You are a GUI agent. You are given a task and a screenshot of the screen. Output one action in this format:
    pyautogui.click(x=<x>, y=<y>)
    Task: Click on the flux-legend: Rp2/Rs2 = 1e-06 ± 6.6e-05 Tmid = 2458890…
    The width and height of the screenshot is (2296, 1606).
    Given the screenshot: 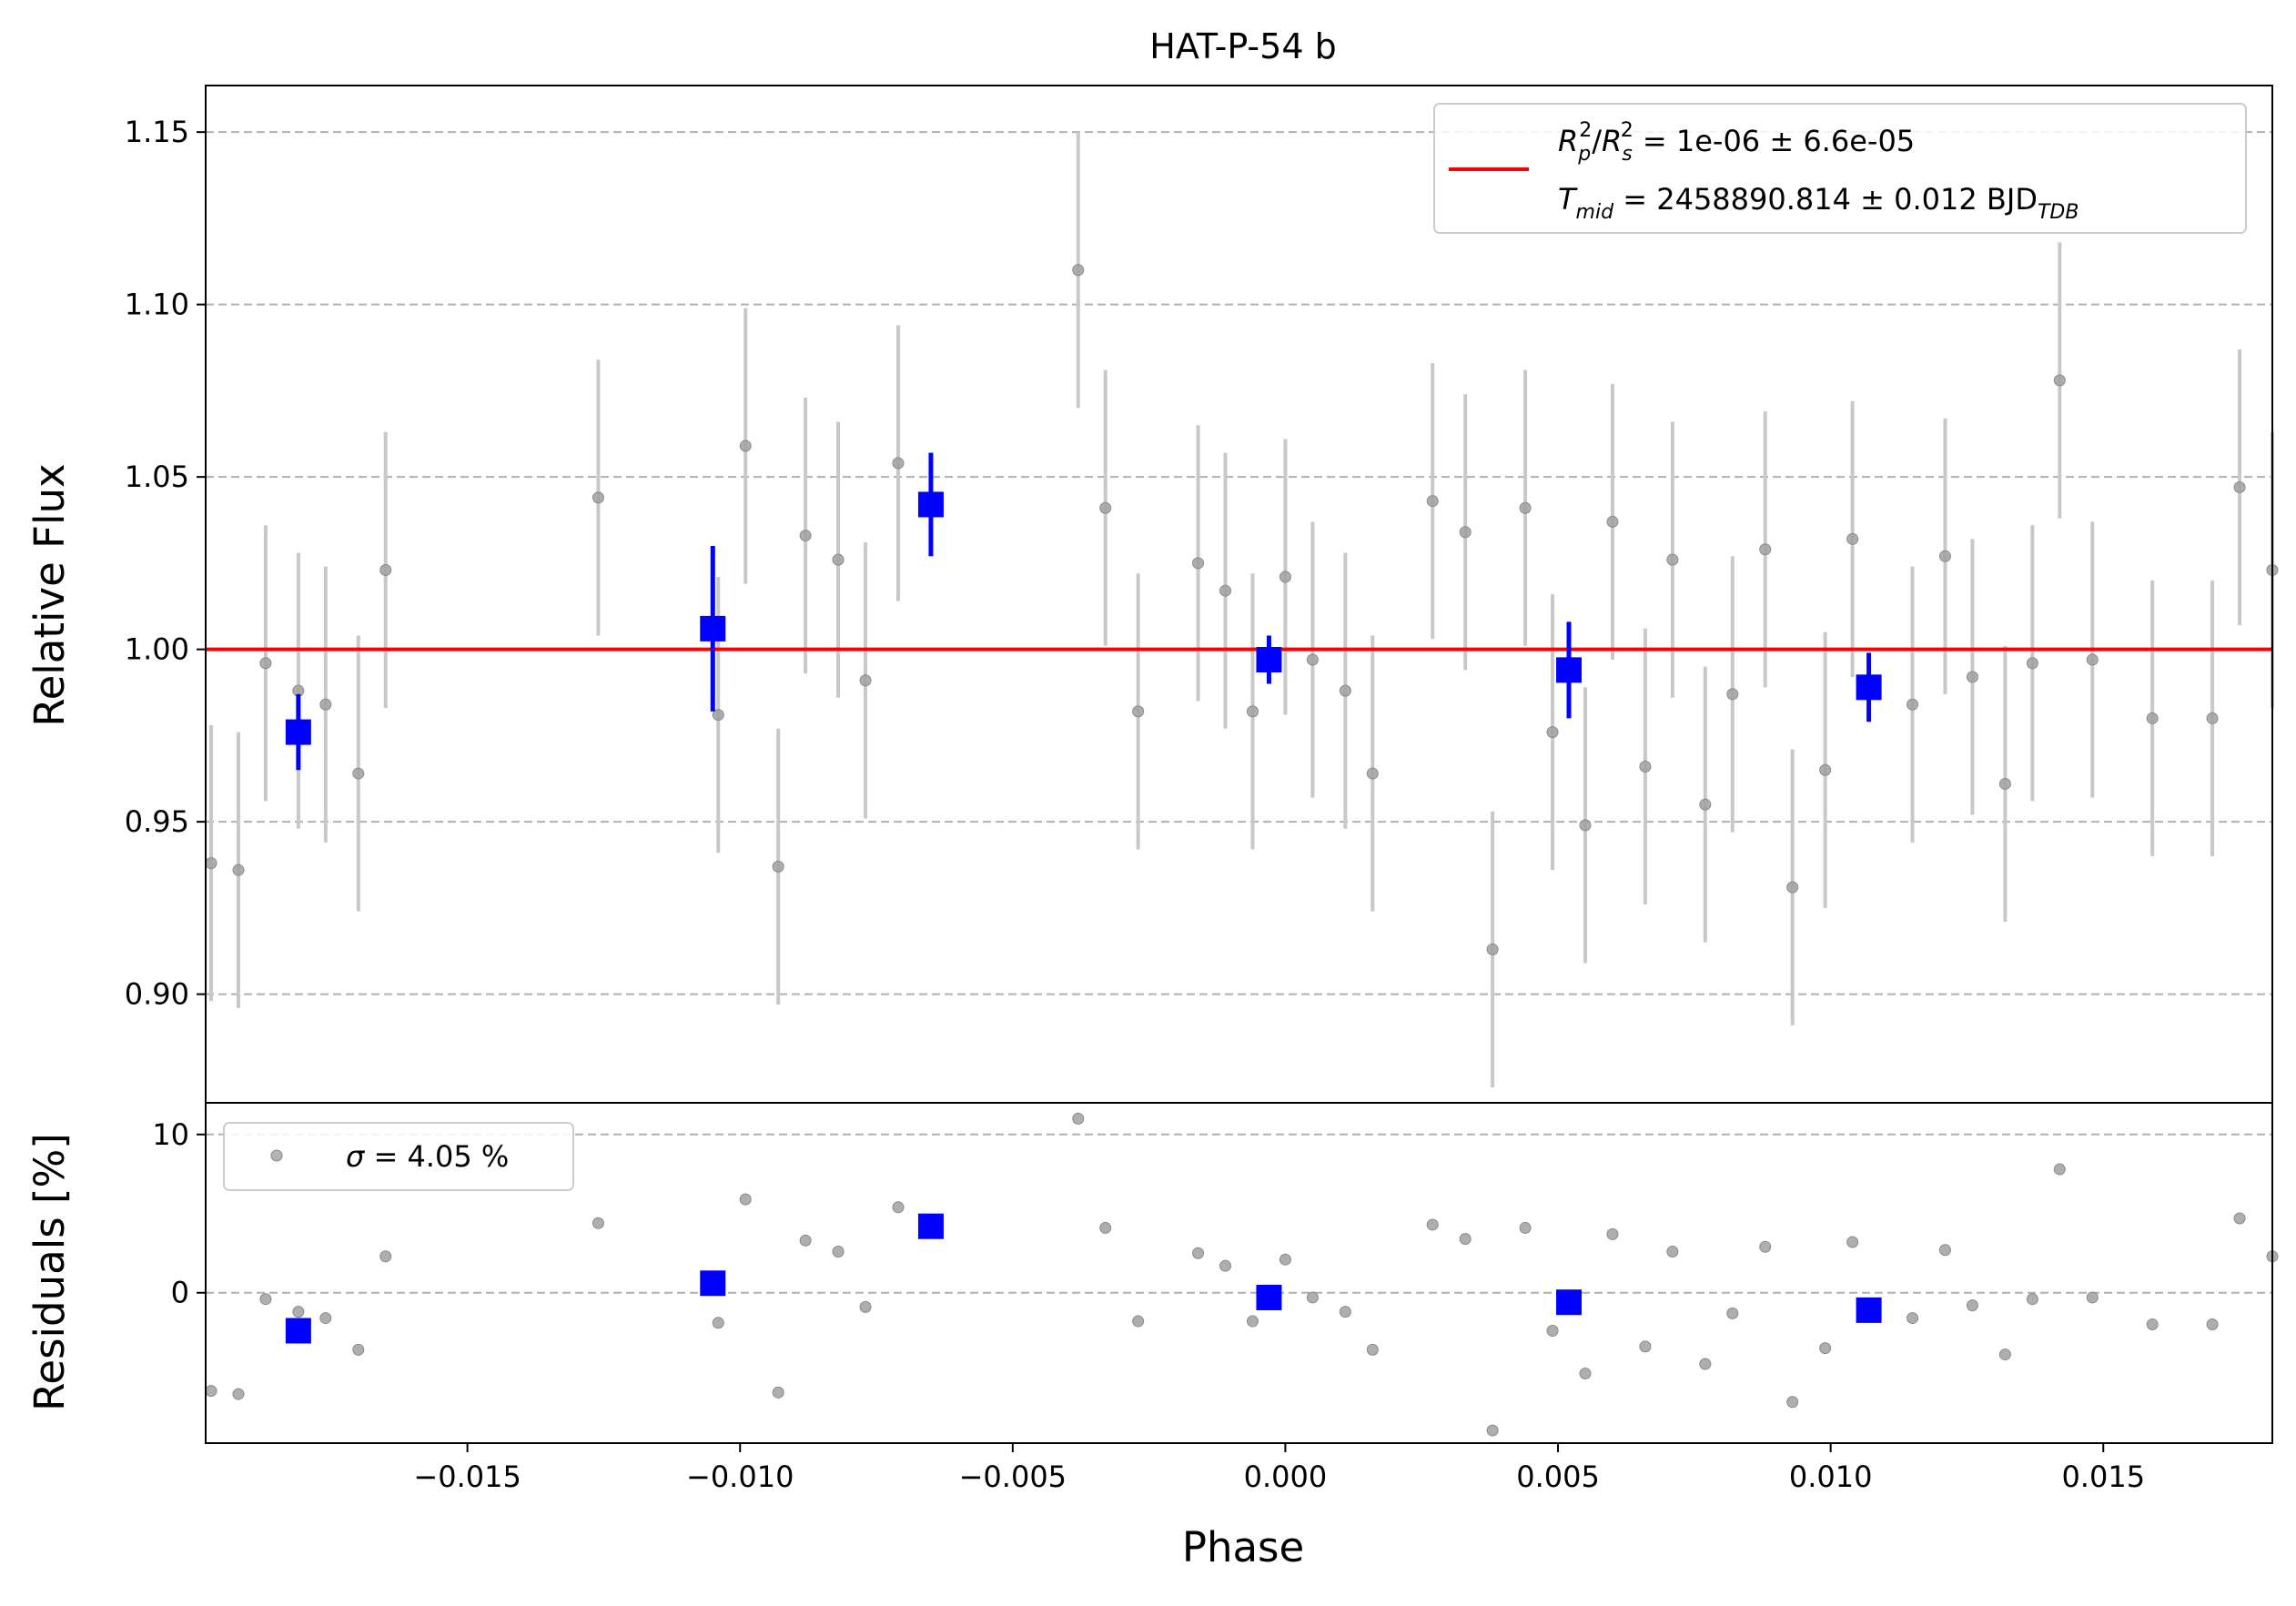 What is the action you would take?
    pyautogui.click(x=1840, y=168)
    